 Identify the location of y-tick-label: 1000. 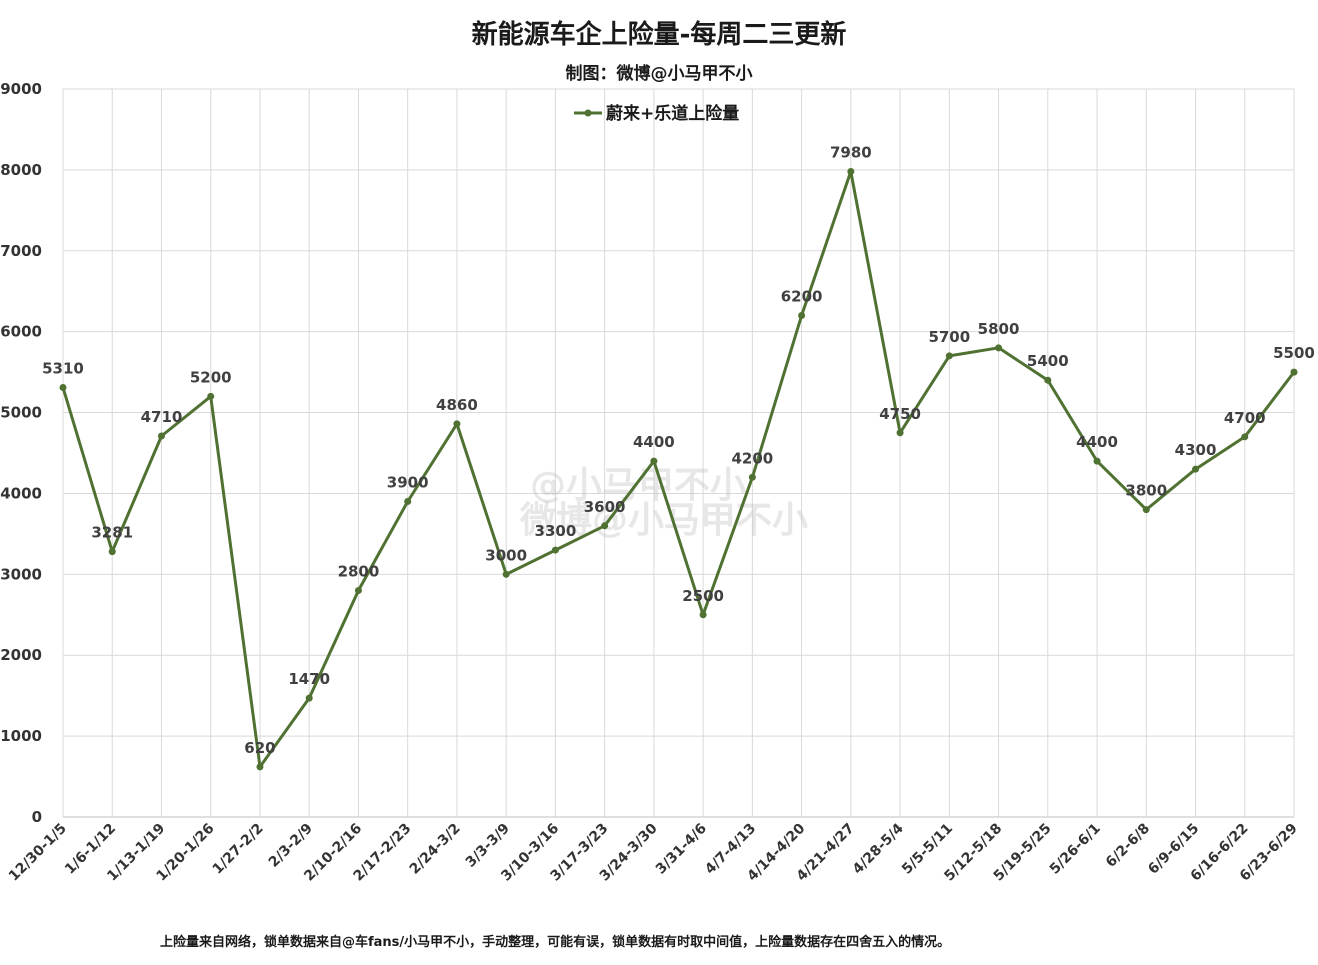
(21, 736).